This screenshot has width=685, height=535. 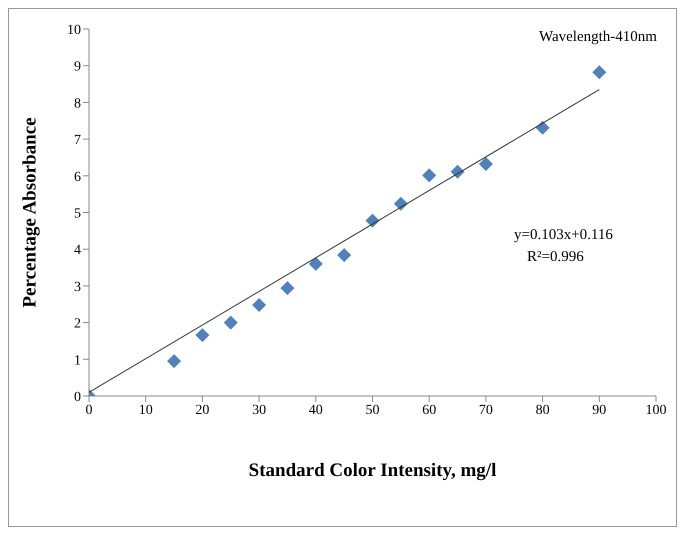 What do you see at coordinates (373, 410) in the screenshot?
I see `x-tick-label: 50` at bounding box center [373, 410].